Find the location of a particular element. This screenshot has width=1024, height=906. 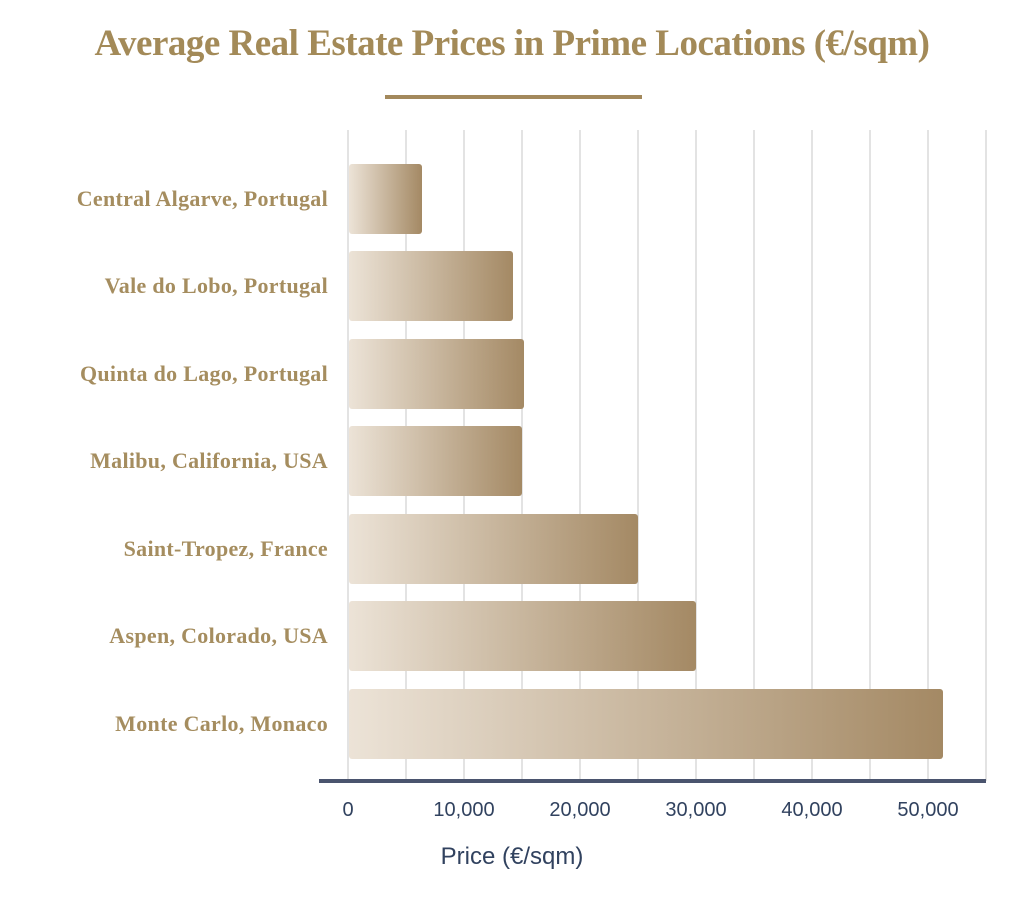

category-label-monte-carlo-monaco: Monte Carlo, Monaco is located at coordinates (221, 723).